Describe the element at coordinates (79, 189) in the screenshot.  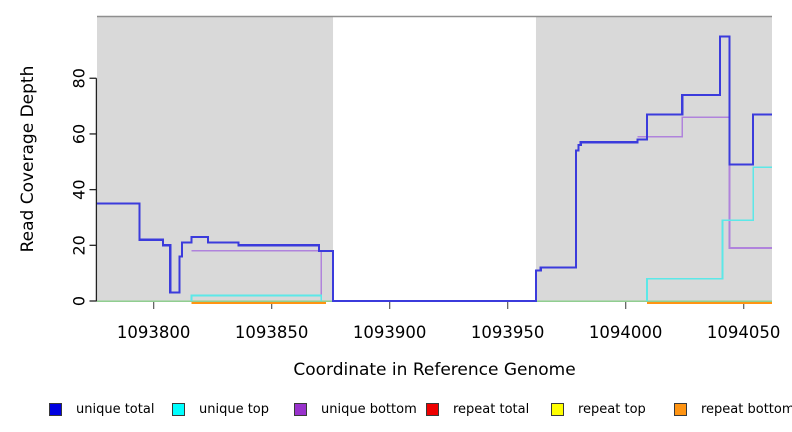
I see `y-tick-label: 40` at that location.